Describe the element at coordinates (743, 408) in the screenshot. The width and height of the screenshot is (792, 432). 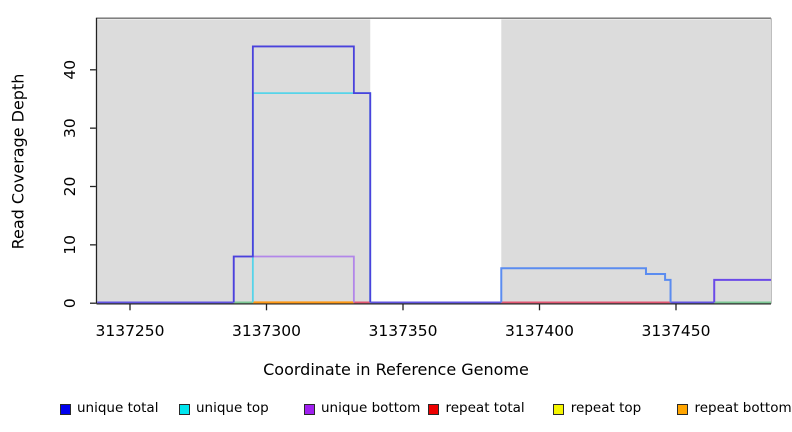
I see `legend-label: repeat bottom` at that location.